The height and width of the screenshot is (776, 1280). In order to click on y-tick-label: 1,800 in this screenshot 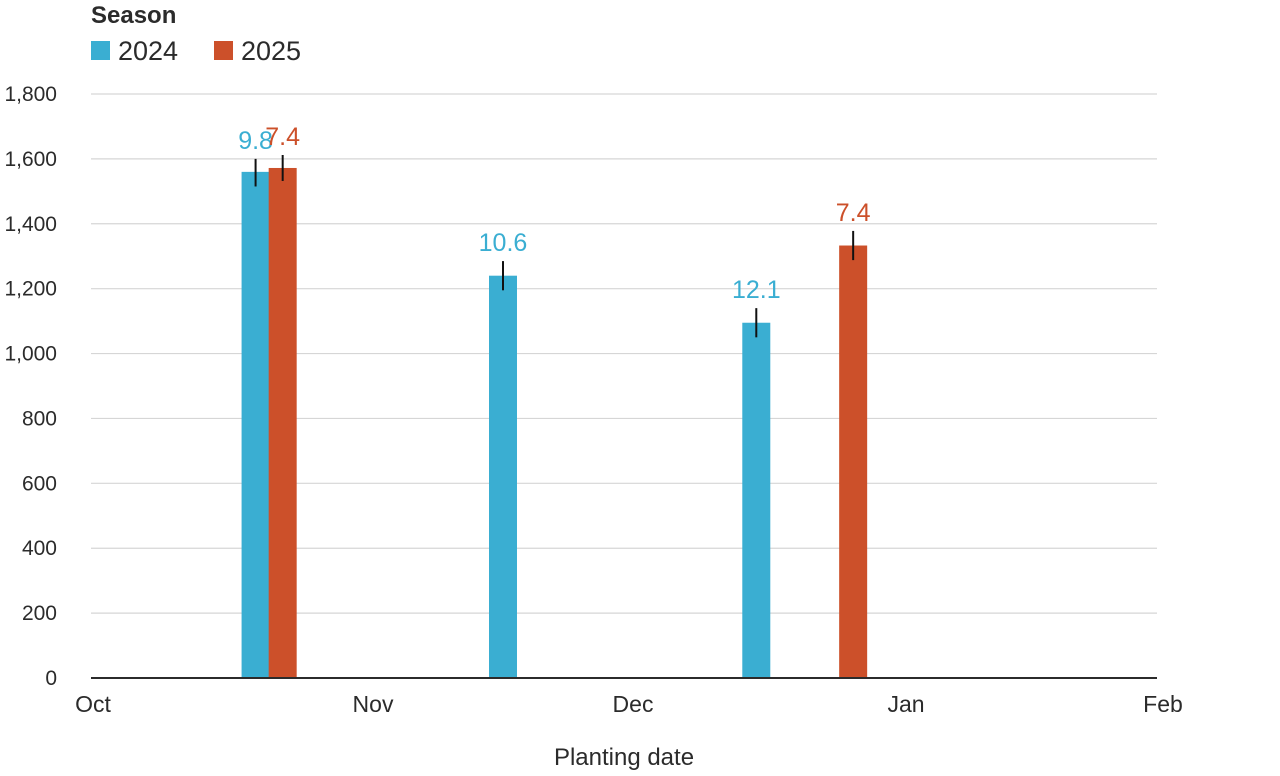, I will do `click(30, 94)`.